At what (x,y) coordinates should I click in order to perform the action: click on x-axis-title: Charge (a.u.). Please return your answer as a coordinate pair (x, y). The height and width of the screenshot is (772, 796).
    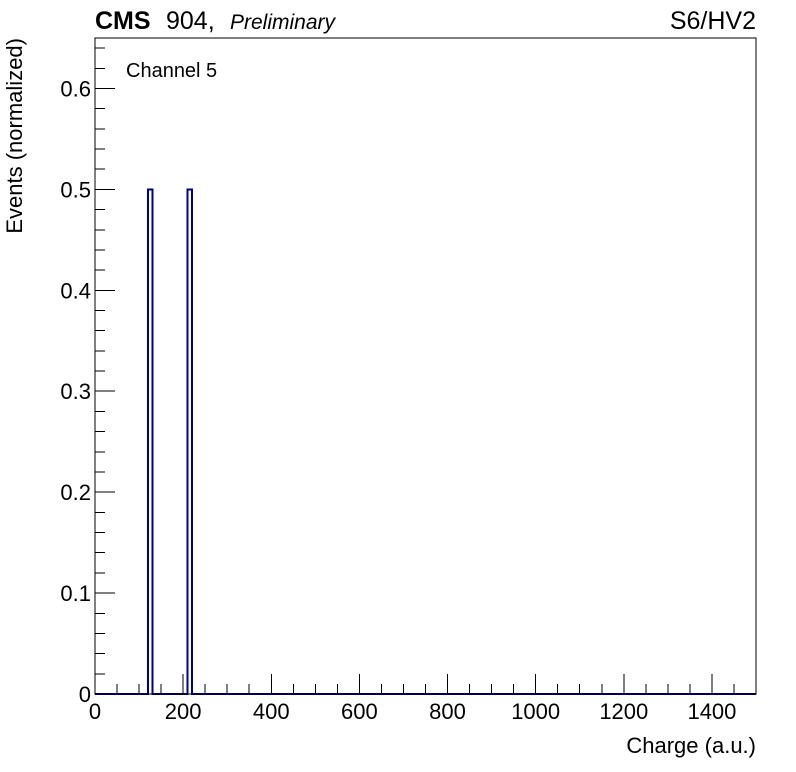
    Looking at the image, I should click on (691, 745).